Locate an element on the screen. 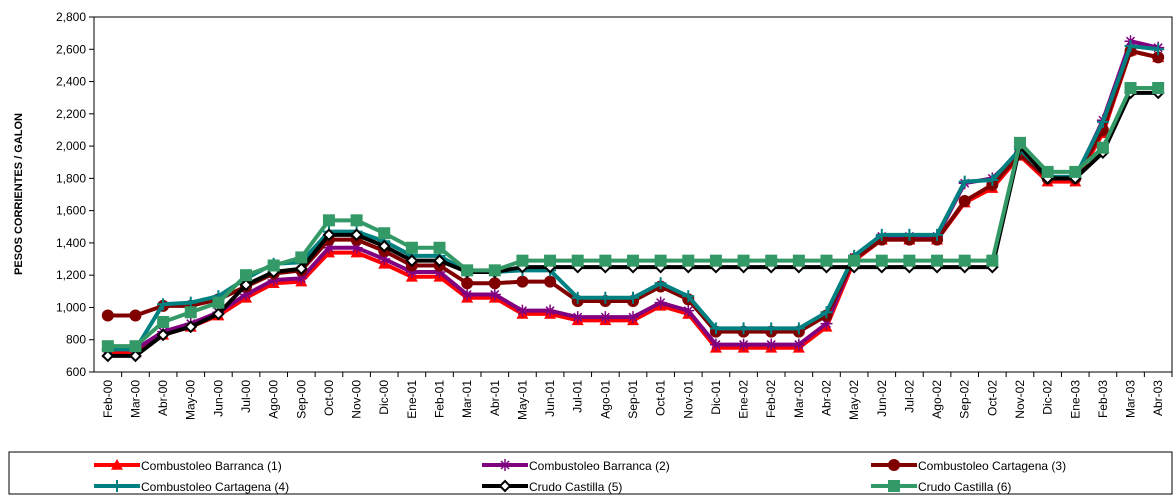 The image size is (1175, 497). x-tick-label: Mar-01 is located at coordinates (467, 399).